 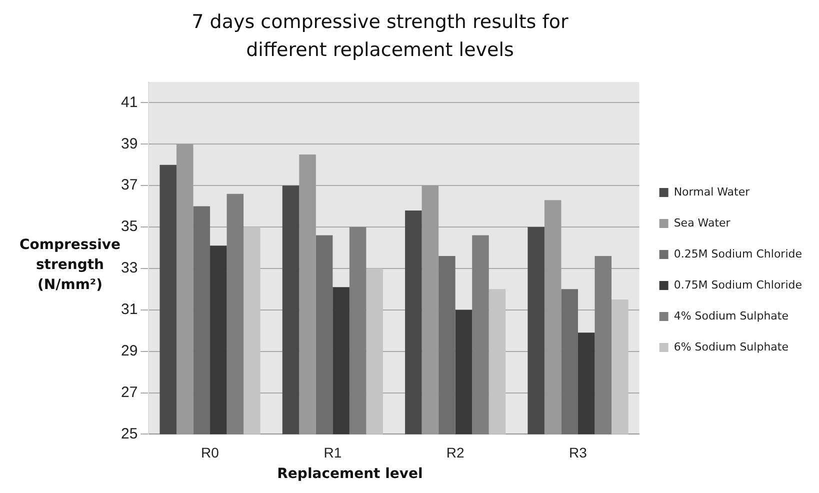 I want to click on y-axis-title: Compressive strength (N/mm²), so click(x=70, y=265).